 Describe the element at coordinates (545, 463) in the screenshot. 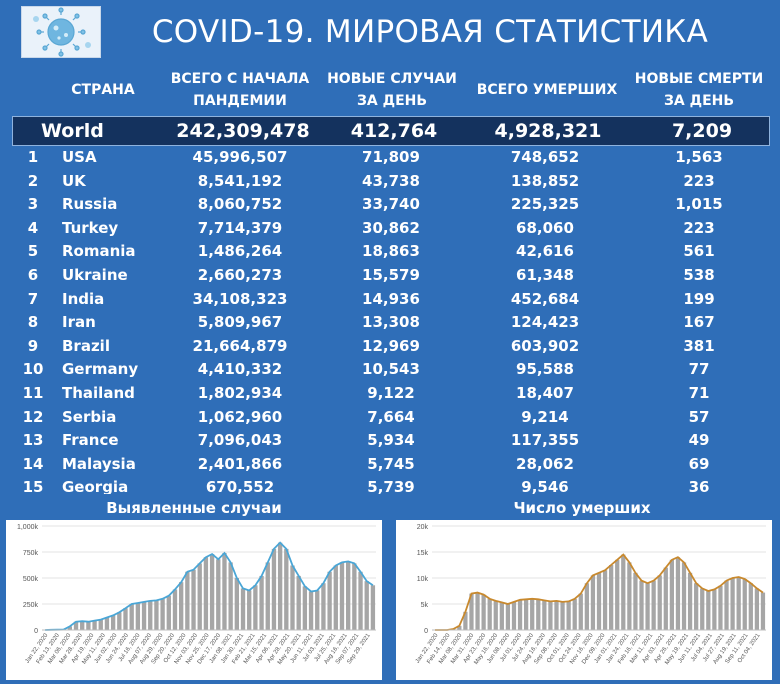

I see `total-deaths-cell: 28,062` at that location.